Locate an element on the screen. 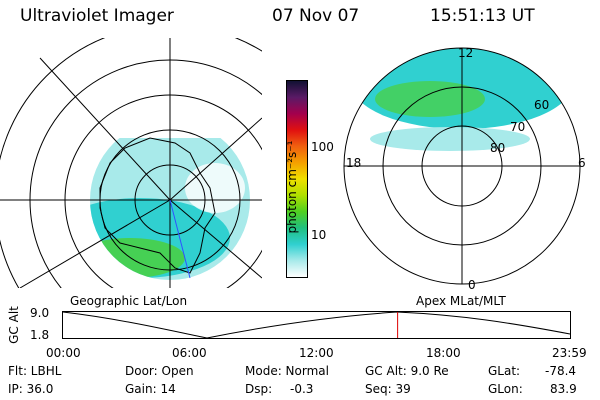  glon-value: 83.9 is located at coordinates (563, 389).